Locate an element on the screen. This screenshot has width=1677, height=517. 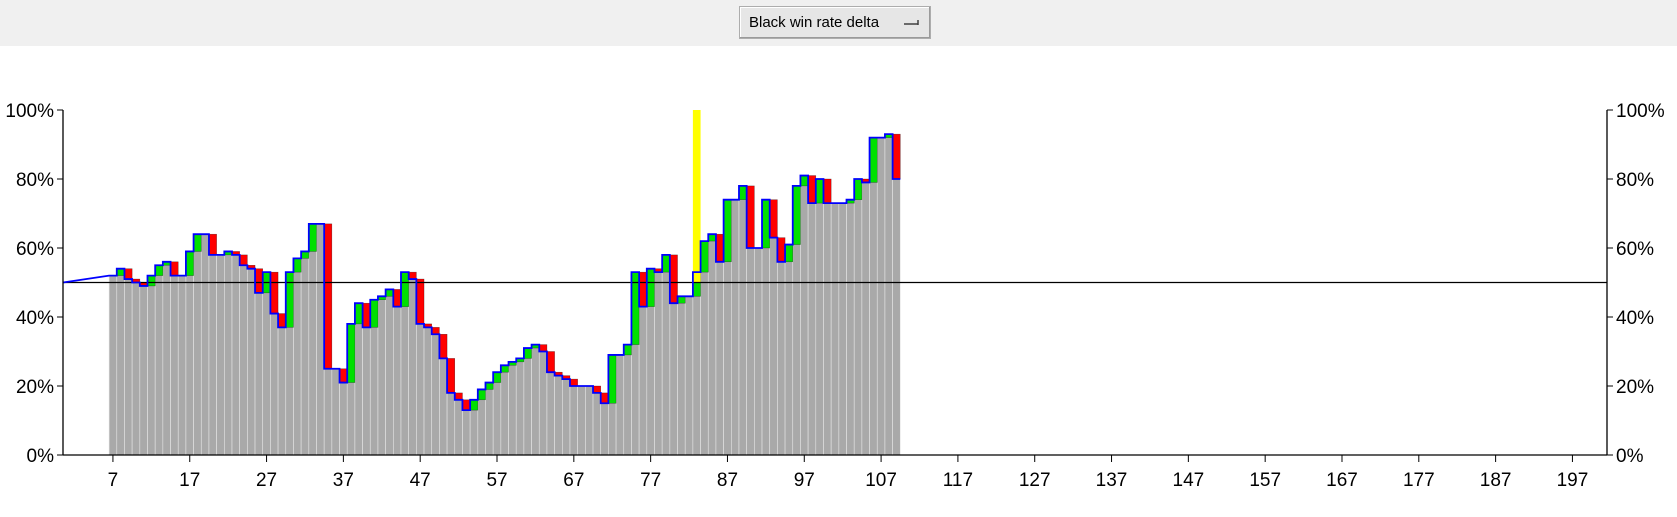
win-rate-bar: 97: 81% is located at coordinates (804, 315).